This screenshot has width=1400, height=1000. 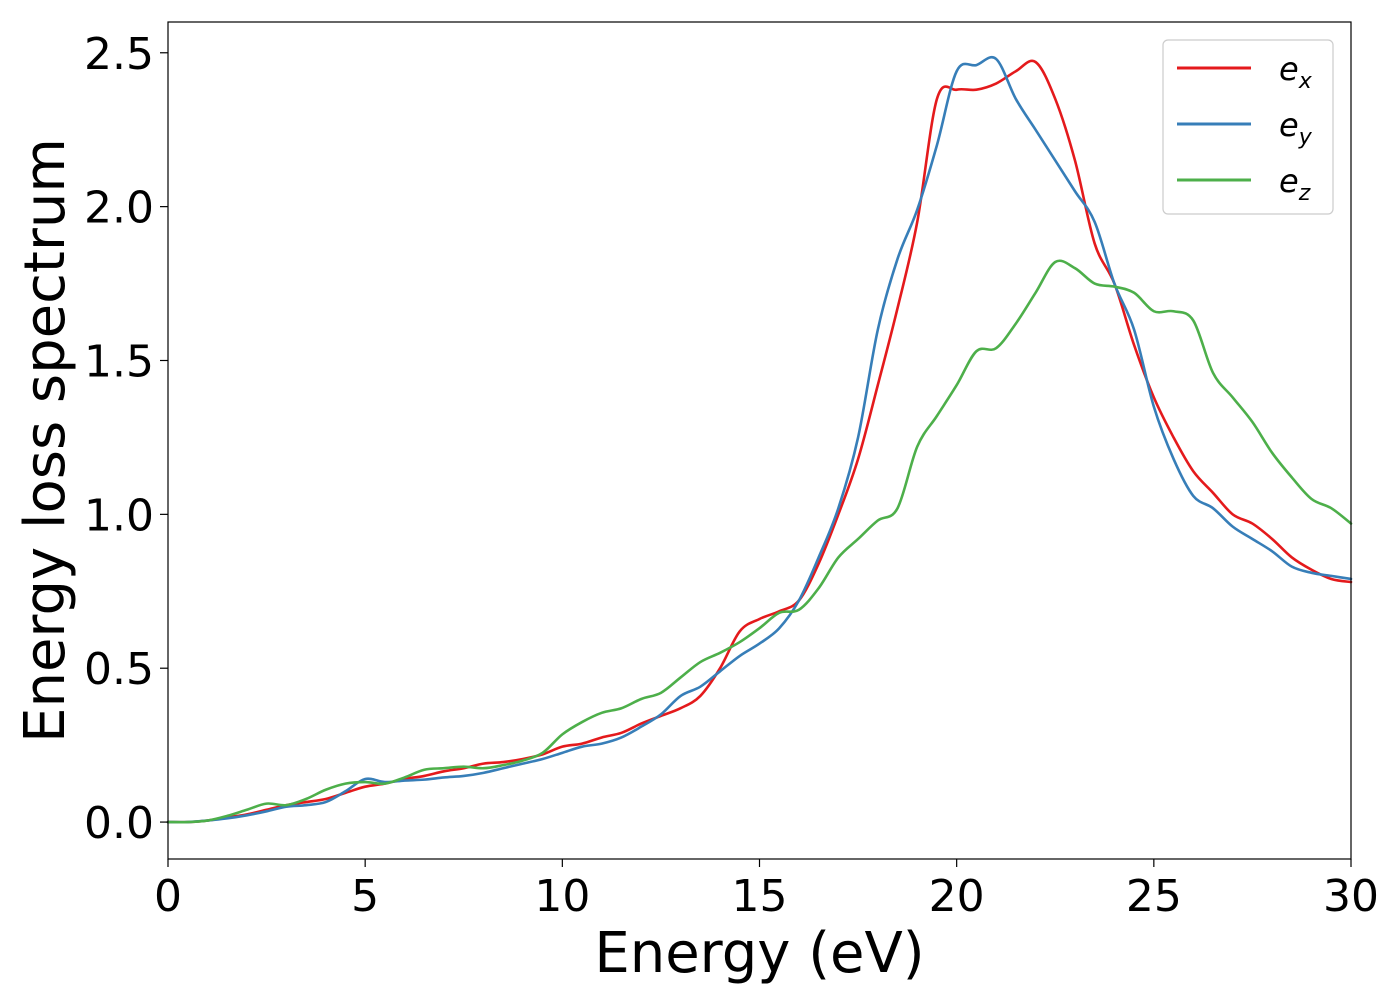 I want to click on x-tick-label: 30, so click(x=1351, y=896).